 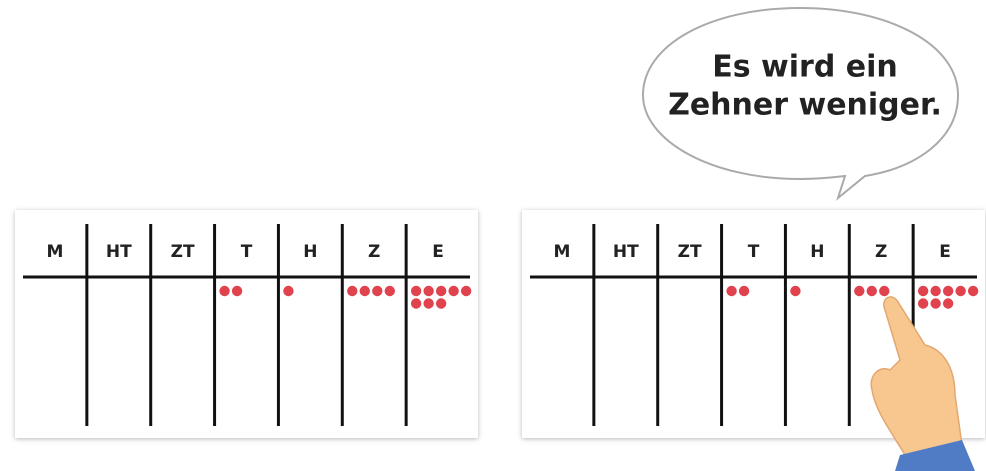 I want to click on speech-bubble, so click(x=800, y=103).